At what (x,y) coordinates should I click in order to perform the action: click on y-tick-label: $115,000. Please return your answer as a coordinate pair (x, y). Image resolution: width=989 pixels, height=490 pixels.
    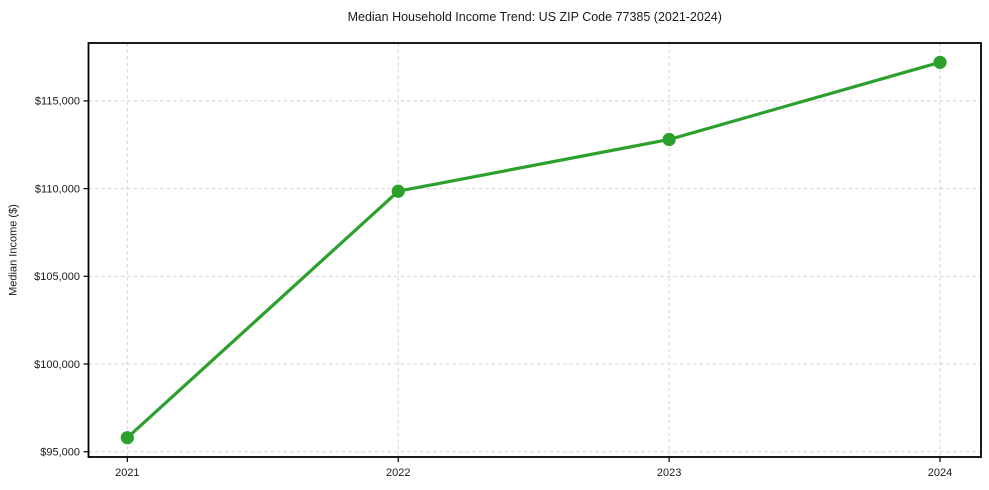
    Looking at the image, I should click on (57, 102).